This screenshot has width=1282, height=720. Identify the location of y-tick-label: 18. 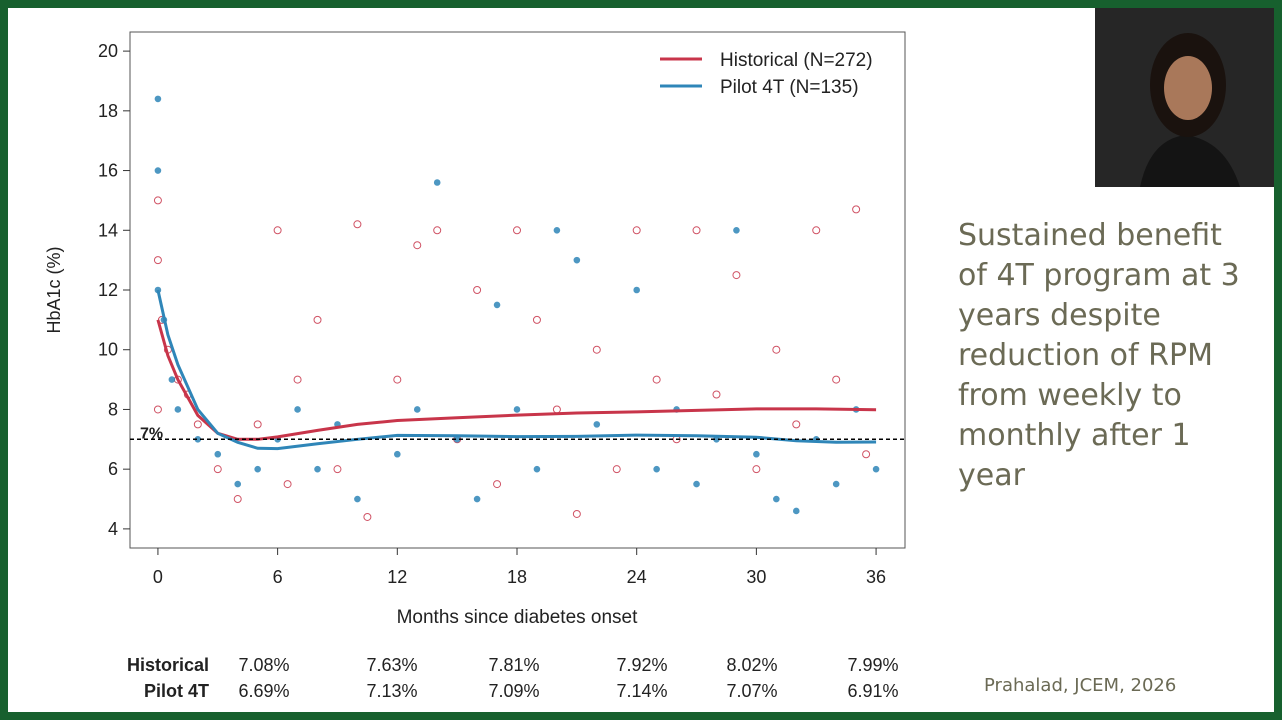
(108, 111).